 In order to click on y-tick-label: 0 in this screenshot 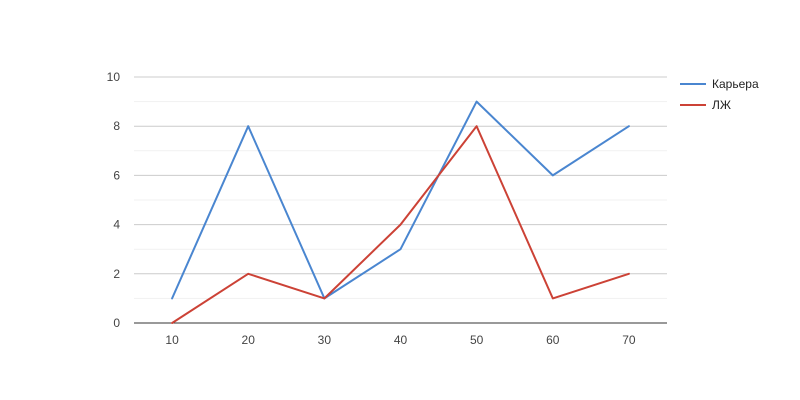, I will do `click(116, 323)`.